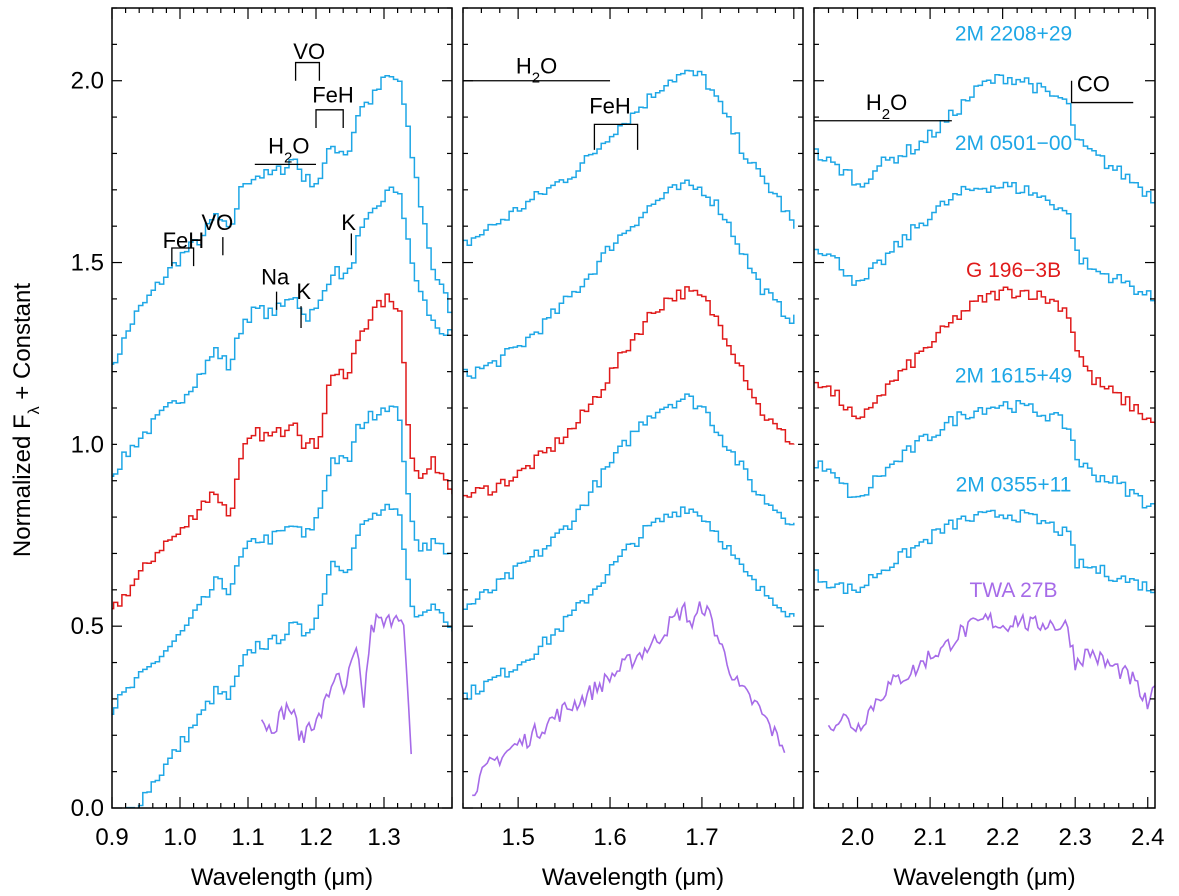  What do you see at coordinates (34, 410) in the screenshot?
I see `y-axis-label-sub: λ` at bounding box center [34, 410].